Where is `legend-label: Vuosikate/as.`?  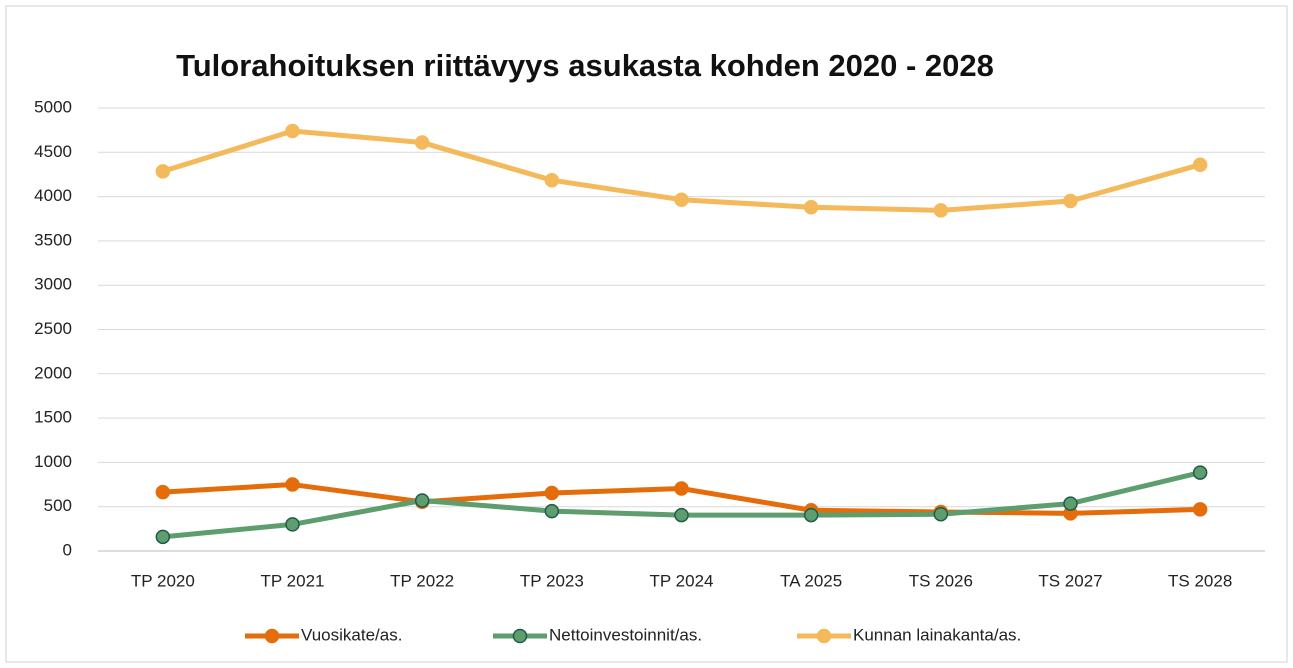
legend-label: Vuosikate/as. is located at coordinates (351, 634).